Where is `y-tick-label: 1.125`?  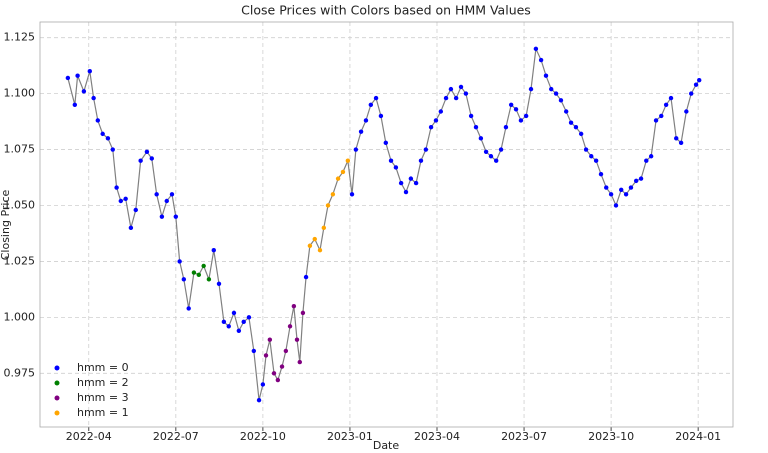
y-tick-label: 1.125 is located at coordinates (20, 37).